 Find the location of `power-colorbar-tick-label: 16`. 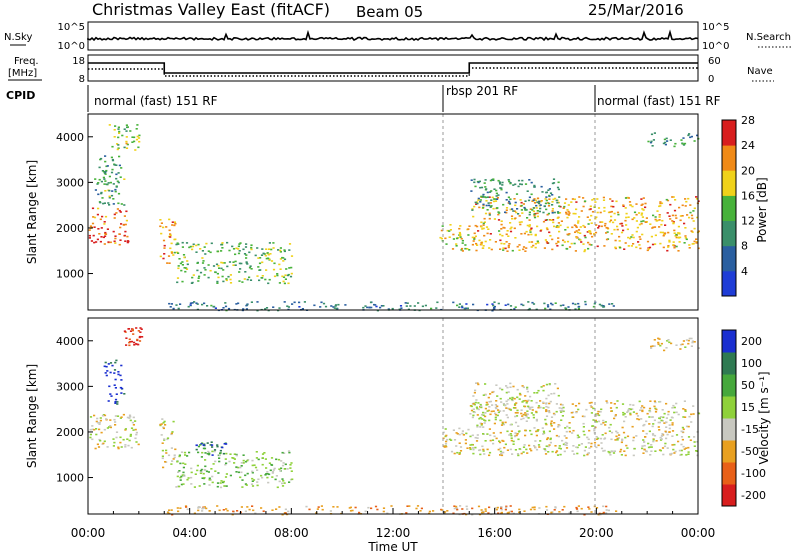

power-colorbar-tick-label: 16 is located at coordinates (748, 195).